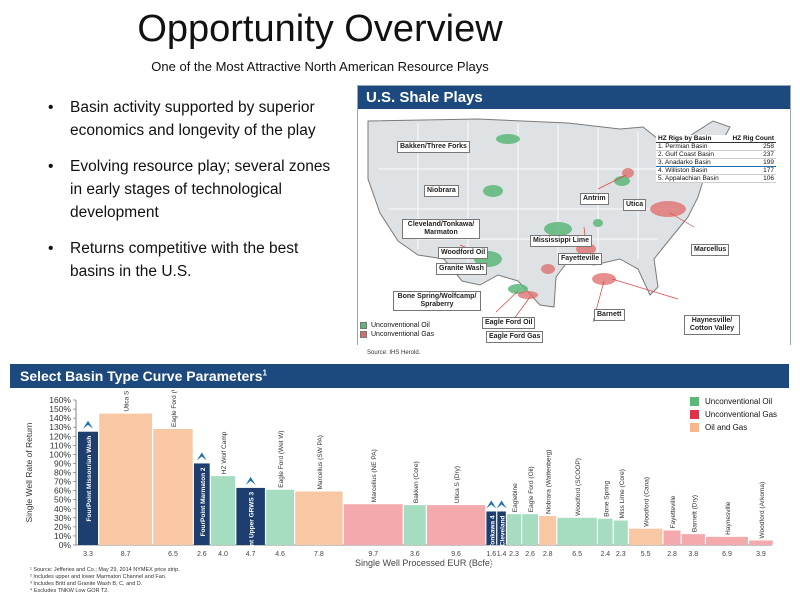  Describe the element at coordinates (433, 147) in the screenshot. I see `play-label-bakken: Bakken/Three Forks` at that location.